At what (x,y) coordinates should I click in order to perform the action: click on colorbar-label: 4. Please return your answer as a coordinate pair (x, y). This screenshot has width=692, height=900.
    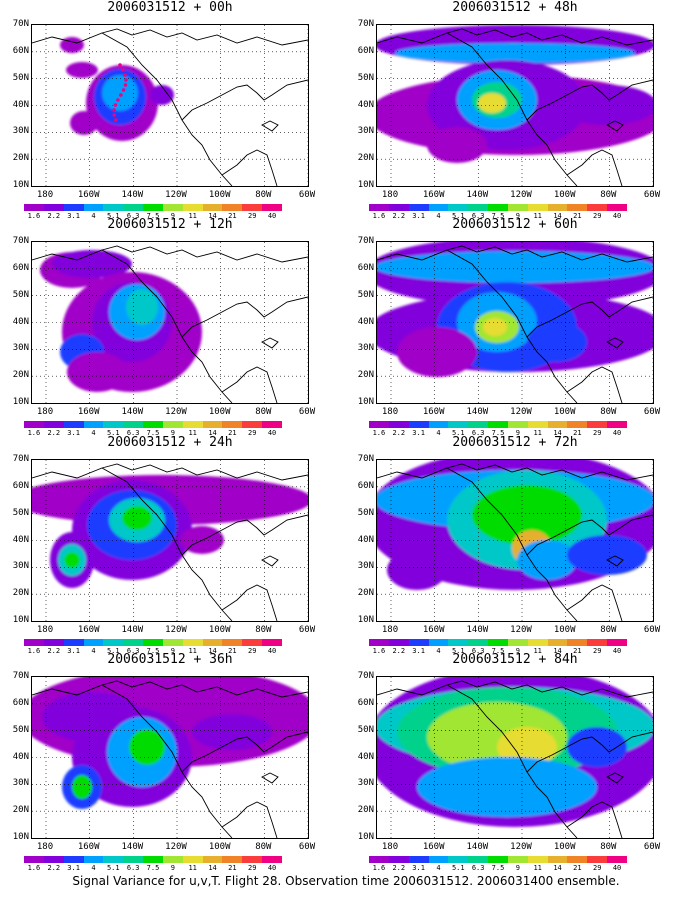
    Looking at the image, I should click on (93, 216).